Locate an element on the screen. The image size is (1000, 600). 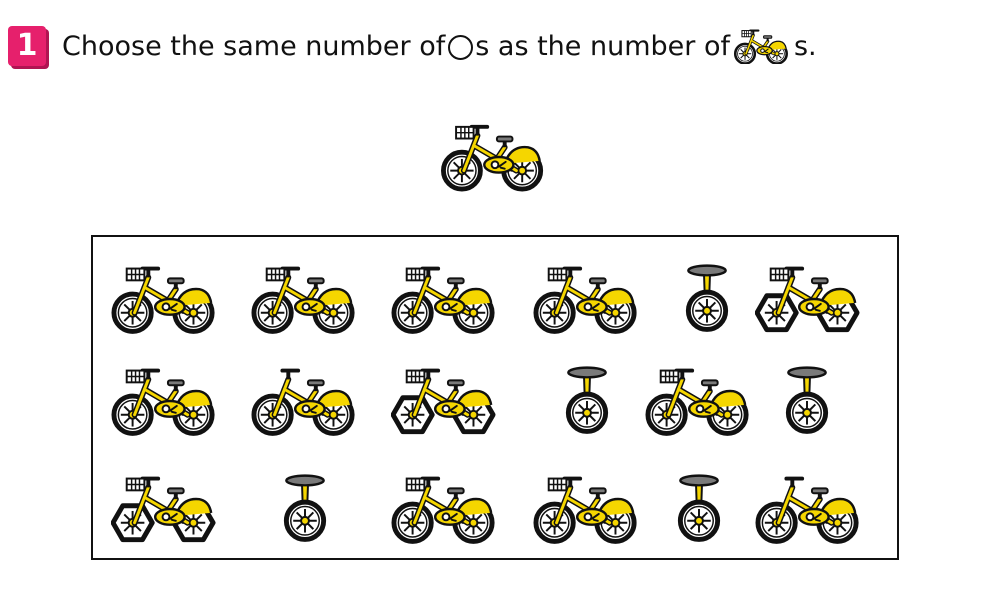
question-text-part2: s as the number of is located at coordinates (602, 46).